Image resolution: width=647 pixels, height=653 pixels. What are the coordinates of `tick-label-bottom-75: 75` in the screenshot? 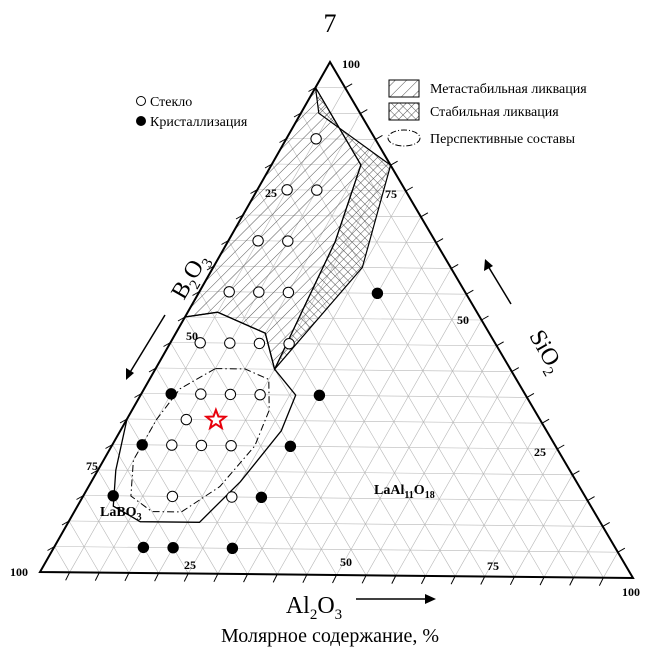 It's located at (493, 566).